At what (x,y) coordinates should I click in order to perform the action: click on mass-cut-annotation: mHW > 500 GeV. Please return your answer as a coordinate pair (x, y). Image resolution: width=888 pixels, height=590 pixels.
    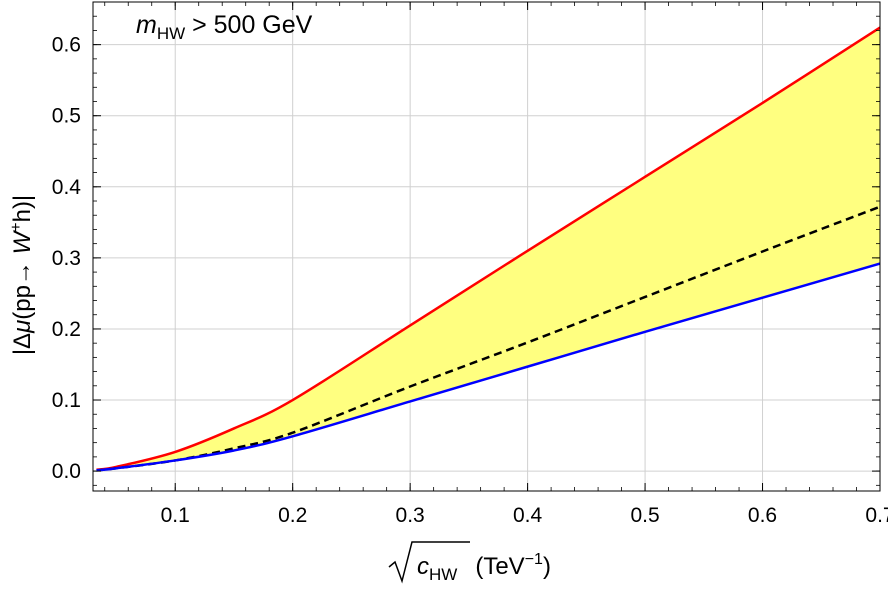
    Looking at the image, I should click on (224, 27).